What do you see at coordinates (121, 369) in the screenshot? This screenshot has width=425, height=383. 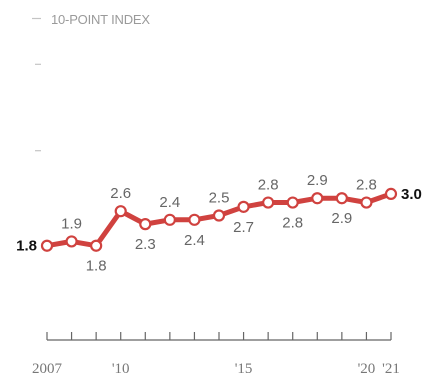 I see `x-tick-label: '10` at bounding box center [121, 369].